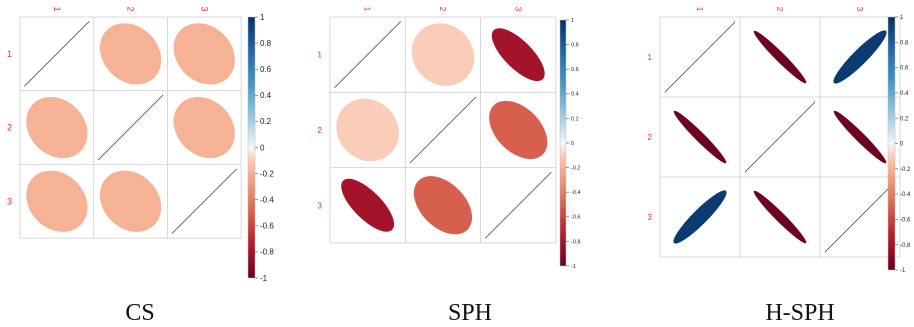 Image resolution: width=914 pixels, height=327 pixels. Describe the element at coordinates (799, 313) in the screenshot. I see `panel-caption: H-SPH` at that location.